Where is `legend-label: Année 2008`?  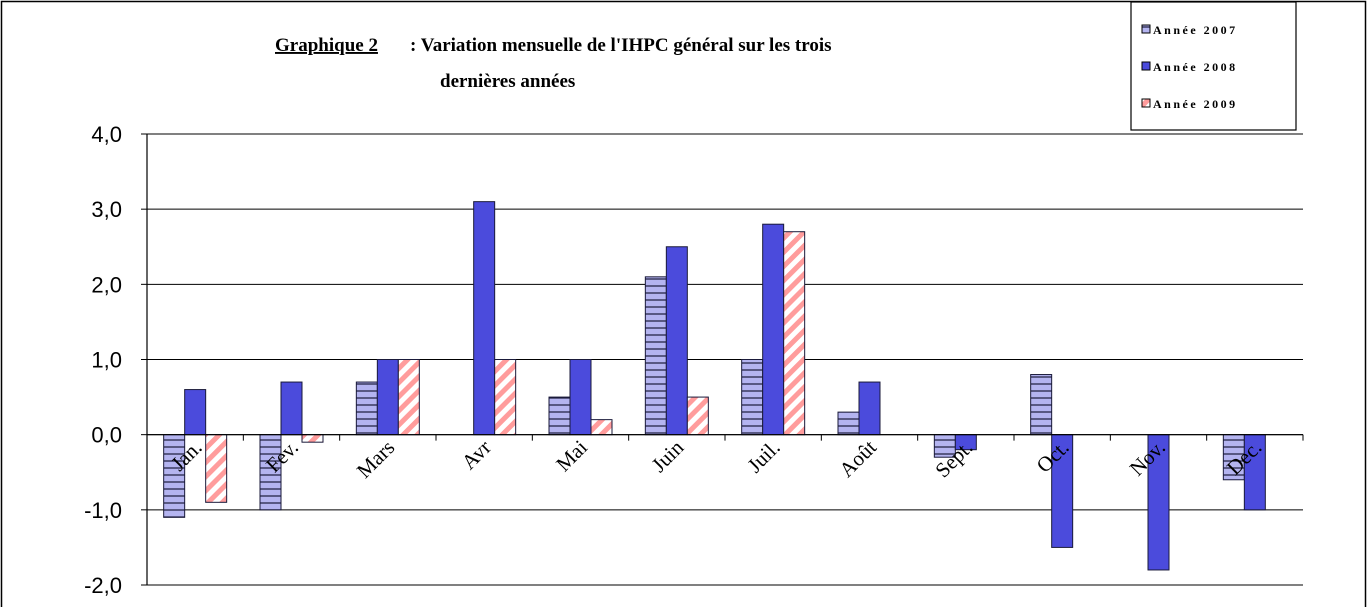
legend-label: Année 2008 is located at coordinates (1195, 67).